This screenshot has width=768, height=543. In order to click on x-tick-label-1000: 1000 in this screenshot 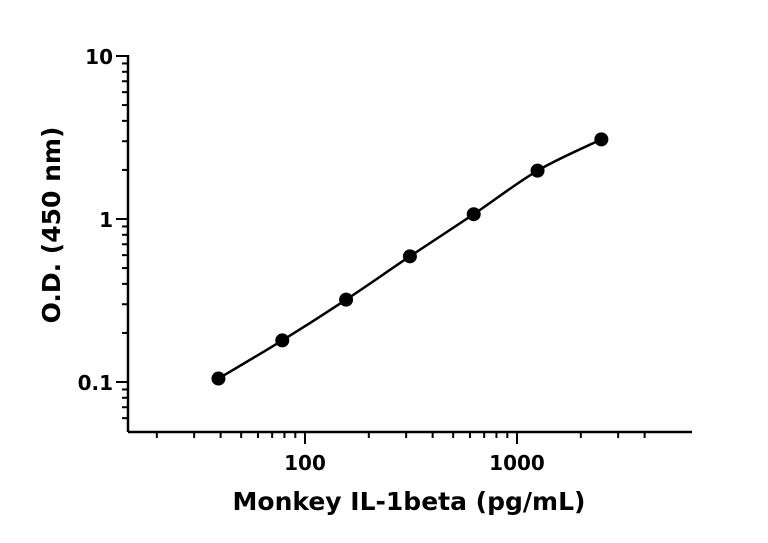, I will do `click(517, 463)`.